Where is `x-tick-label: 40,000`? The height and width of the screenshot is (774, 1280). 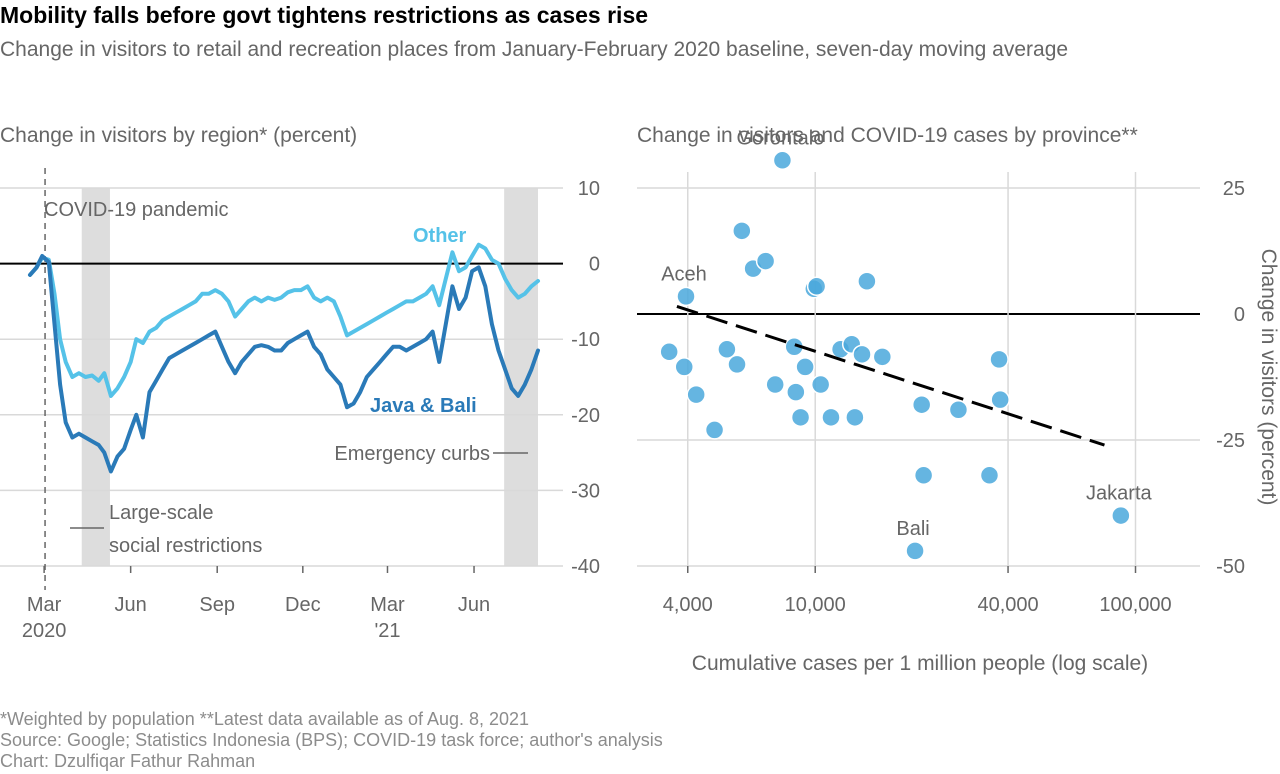
x-tick-label: 40,000 is located at coordinates (1007, 605).